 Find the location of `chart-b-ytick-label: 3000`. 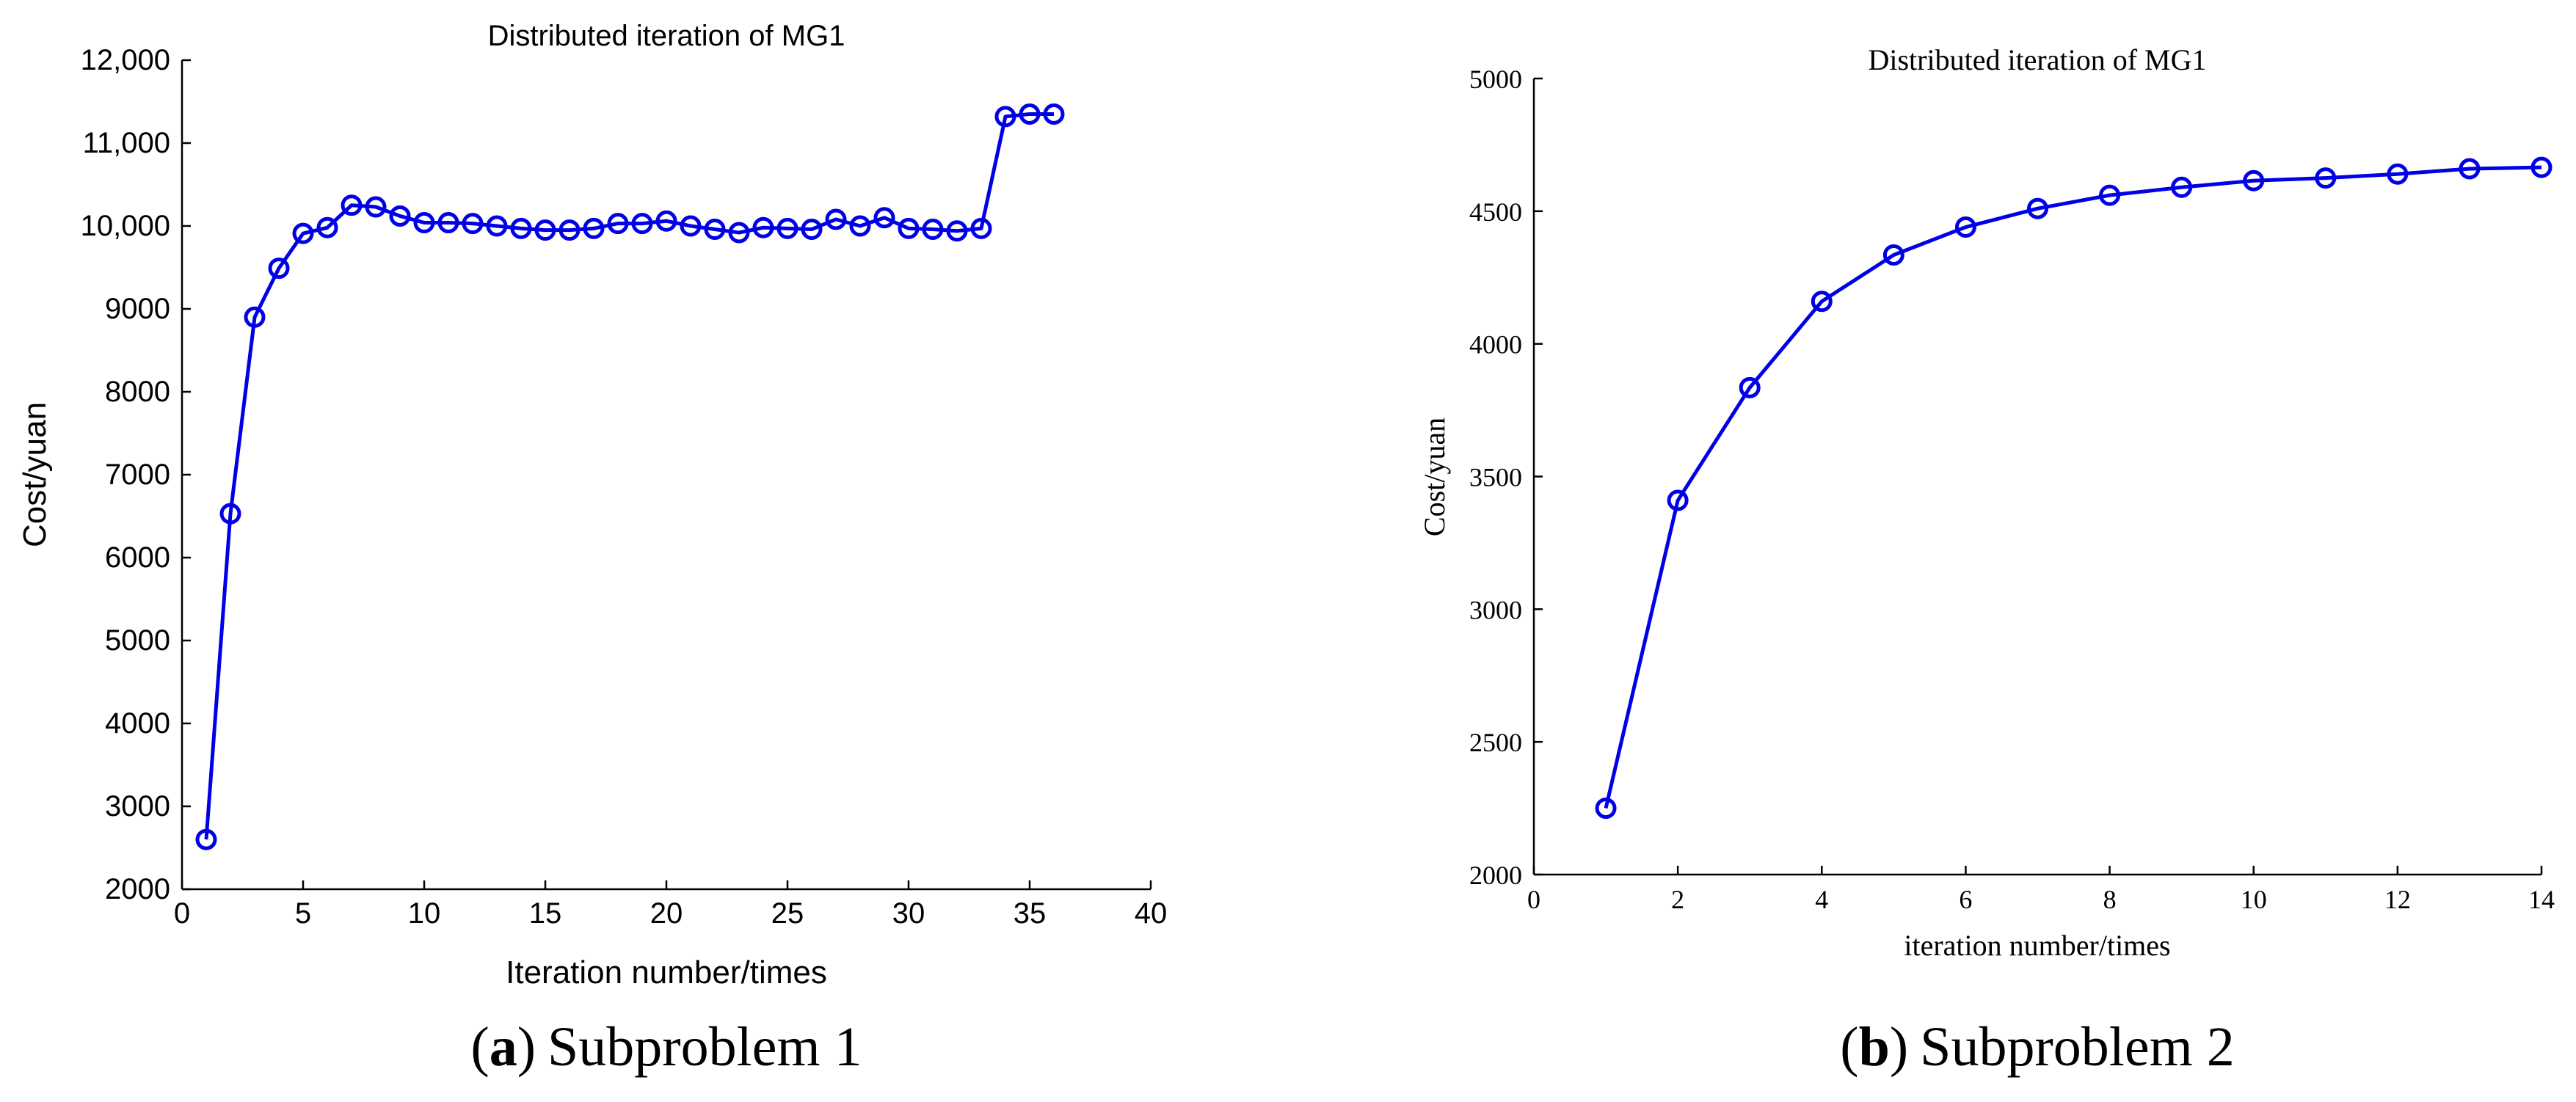

chart-b-ytick-label: 3000 is located at coordinates (1495, 609).